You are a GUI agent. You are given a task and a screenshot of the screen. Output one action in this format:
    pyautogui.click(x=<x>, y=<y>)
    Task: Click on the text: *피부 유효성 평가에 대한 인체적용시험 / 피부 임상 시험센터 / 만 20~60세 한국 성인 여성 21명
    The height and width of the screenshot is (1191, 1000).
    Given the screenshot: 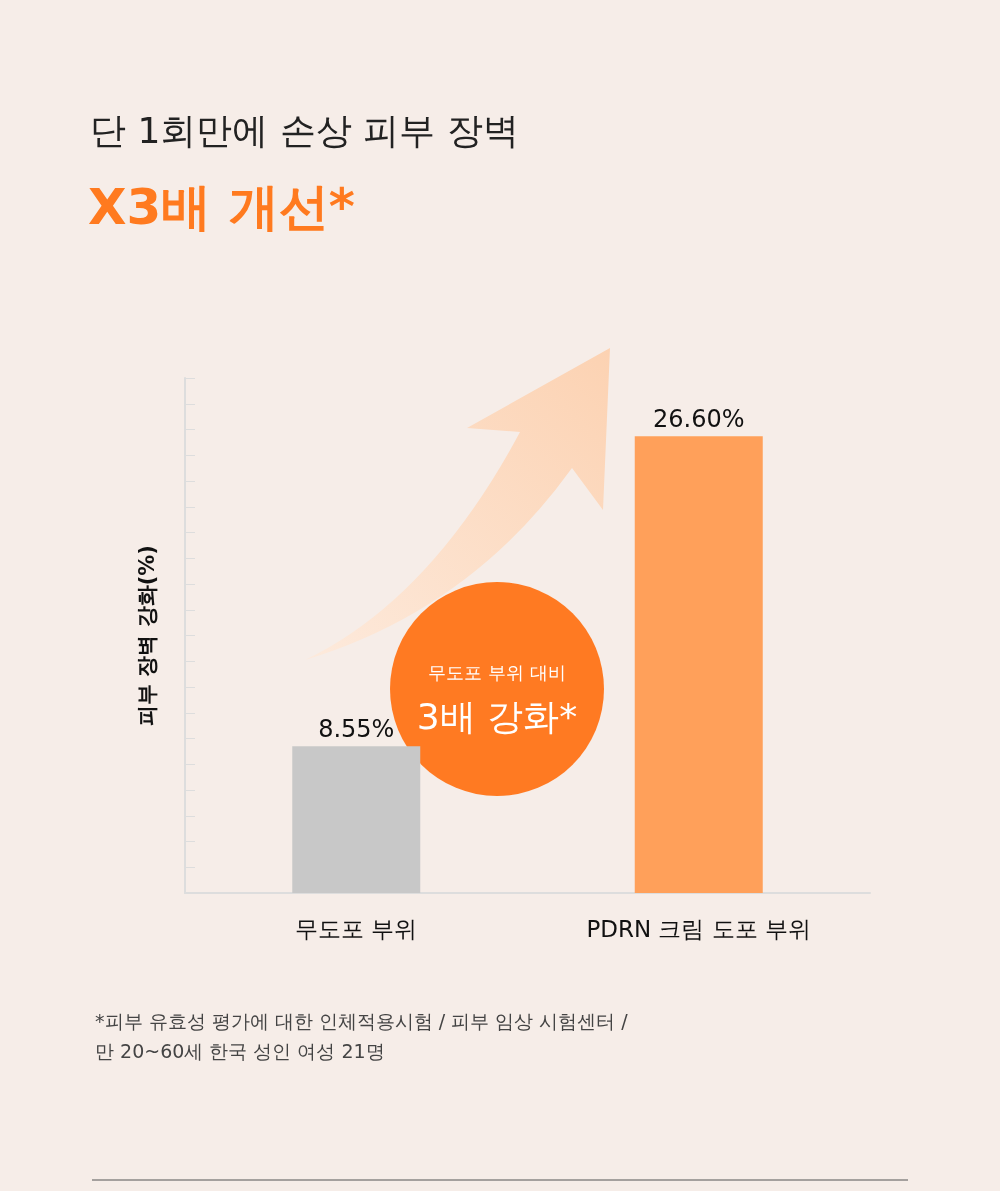 What is the action you would take?
    pyautogui.click(x=362, y=1036)
    